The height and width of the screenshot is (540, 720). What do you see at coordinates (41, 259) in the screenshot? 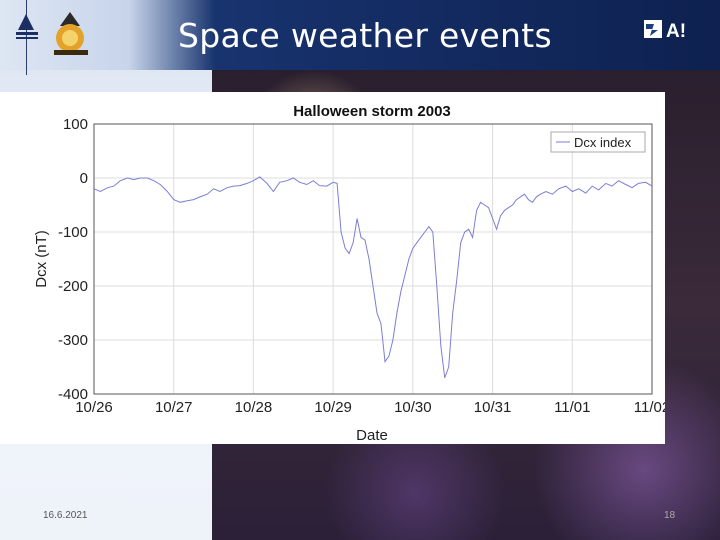
I see `y-axis-label: Dcx (nT)` at bounding box center [41, 259].